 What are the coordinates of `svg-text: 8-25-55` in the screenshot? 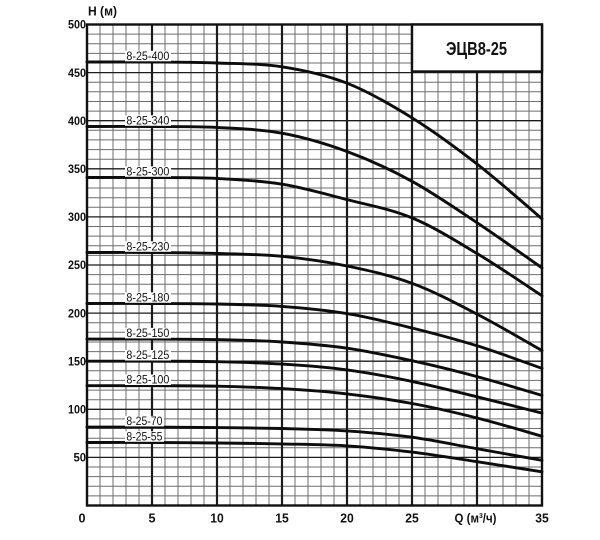 It's located at (144, 438).